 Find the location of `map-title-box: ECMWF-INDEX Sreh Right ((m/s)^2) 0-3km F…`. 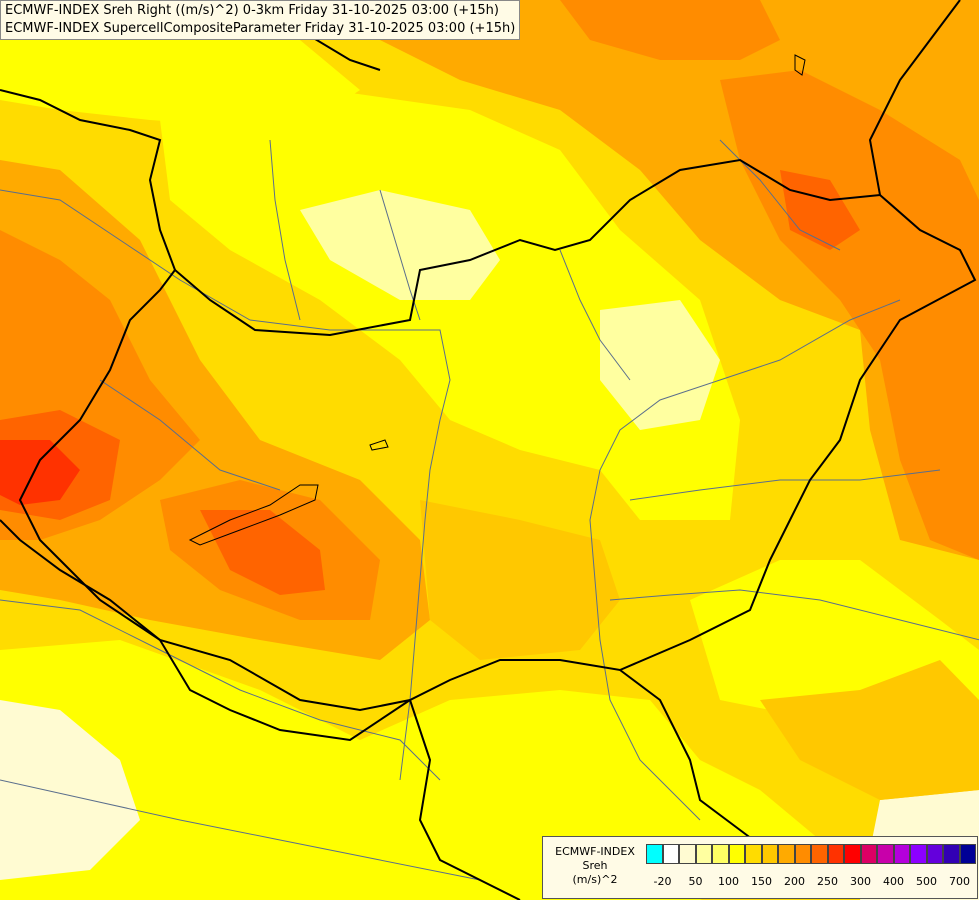

map-title-box: ECMWF-INDEX Sreh Right ((m/s)^2) 0-3km F… is located at coordinates (260, 20).